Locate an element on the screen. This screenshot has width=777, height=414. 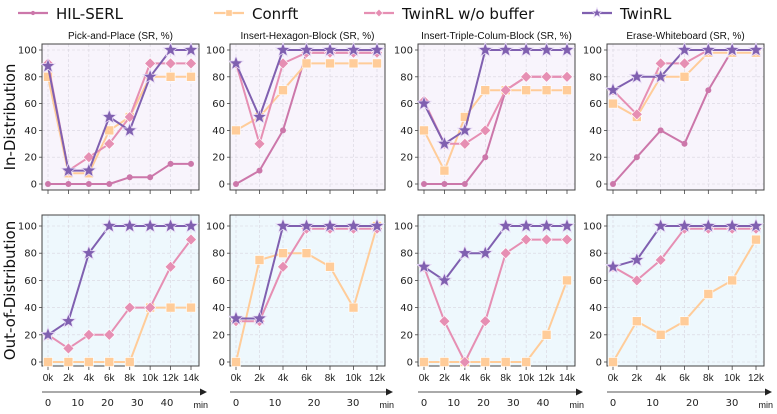
legend-label: TwinRL is located at coordinates (645, 14).